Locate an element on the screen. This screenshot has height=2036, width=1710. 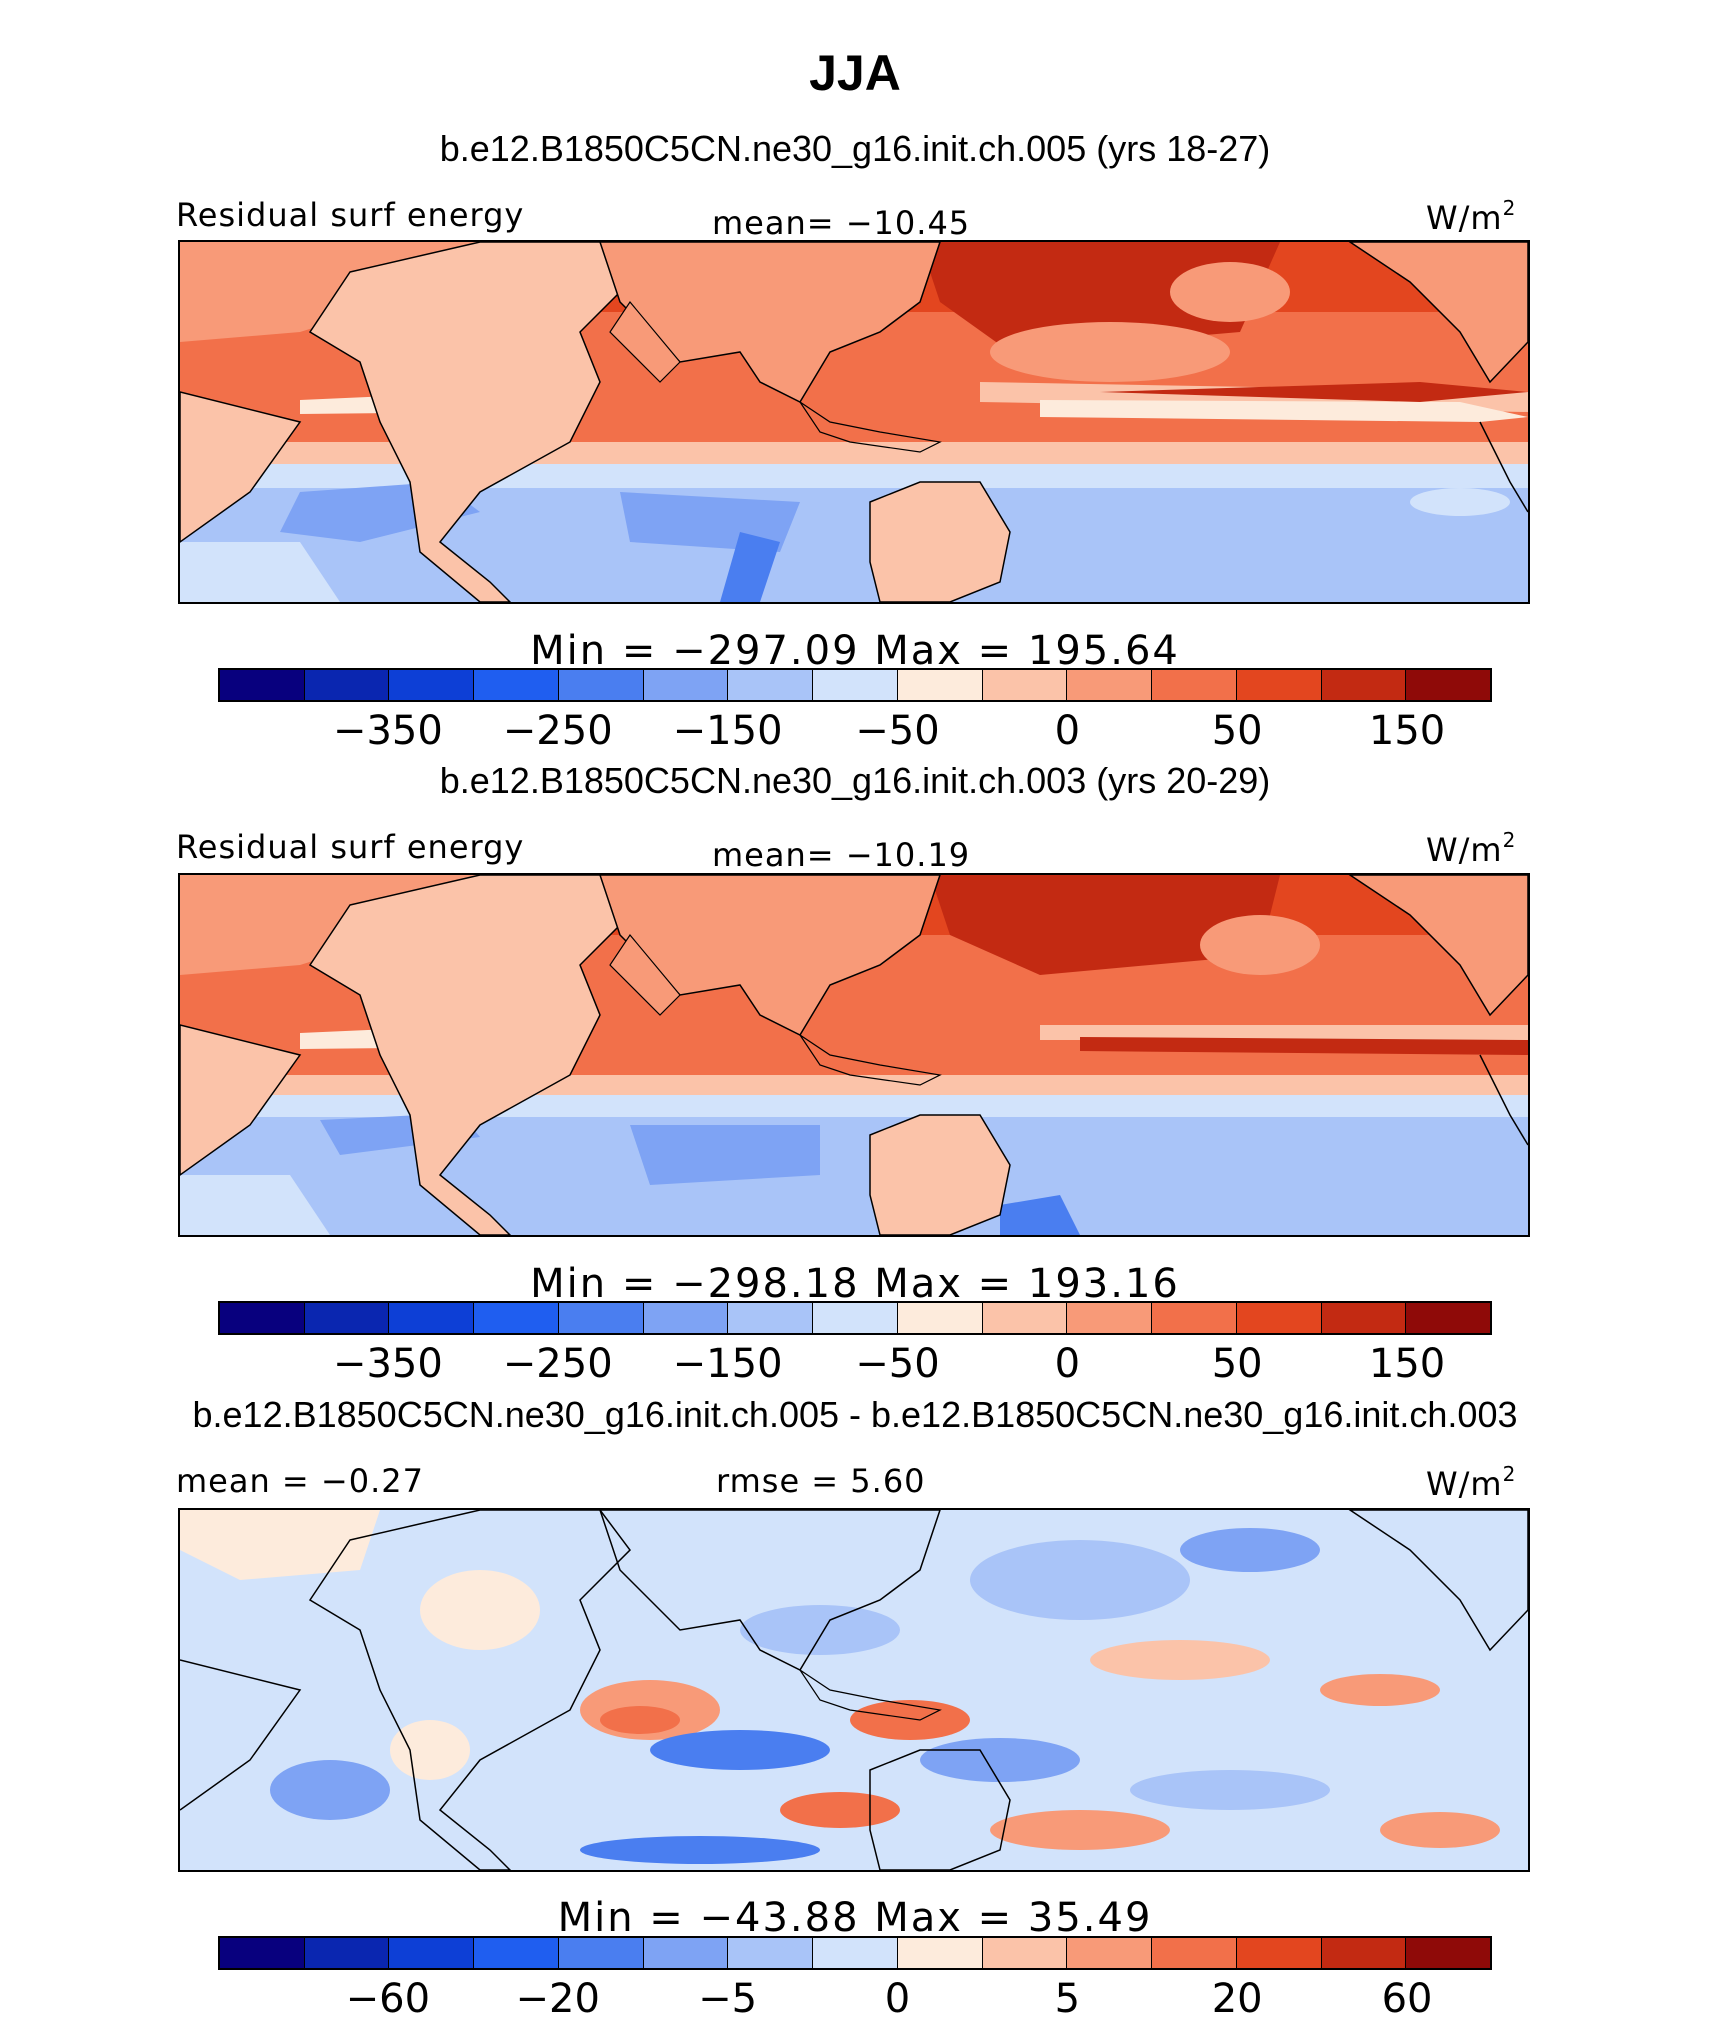
map-south-america is located at coordinates (241, 467).